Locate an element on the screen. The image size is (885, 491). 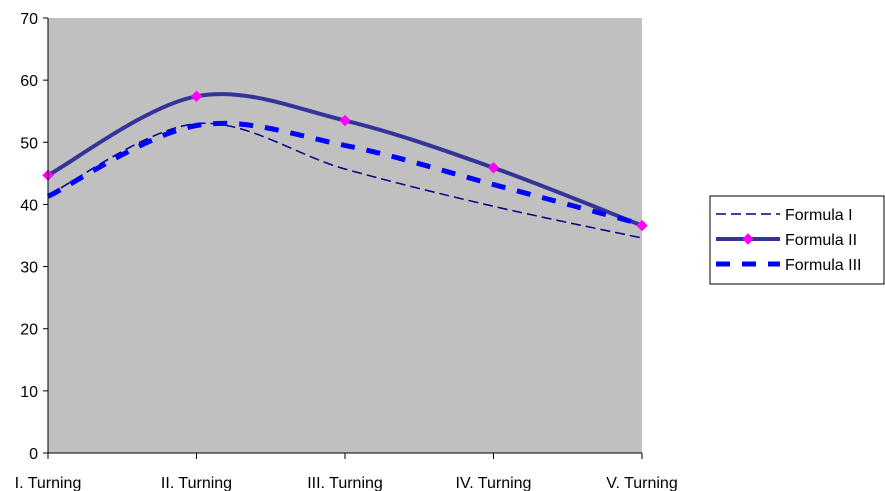
x-tick-label: III. Turning is located at coordinates (345, 483).